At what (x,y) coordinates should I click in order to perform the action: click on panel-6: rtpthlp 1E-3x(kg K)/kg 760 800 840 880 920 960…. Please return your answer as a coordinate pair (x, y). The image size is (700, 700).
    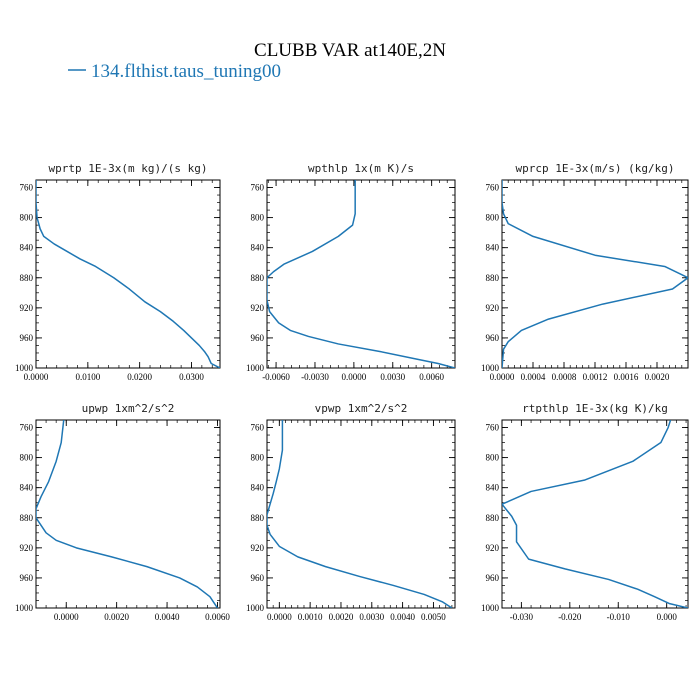
    Looking at the image, I should click on (585, 512).